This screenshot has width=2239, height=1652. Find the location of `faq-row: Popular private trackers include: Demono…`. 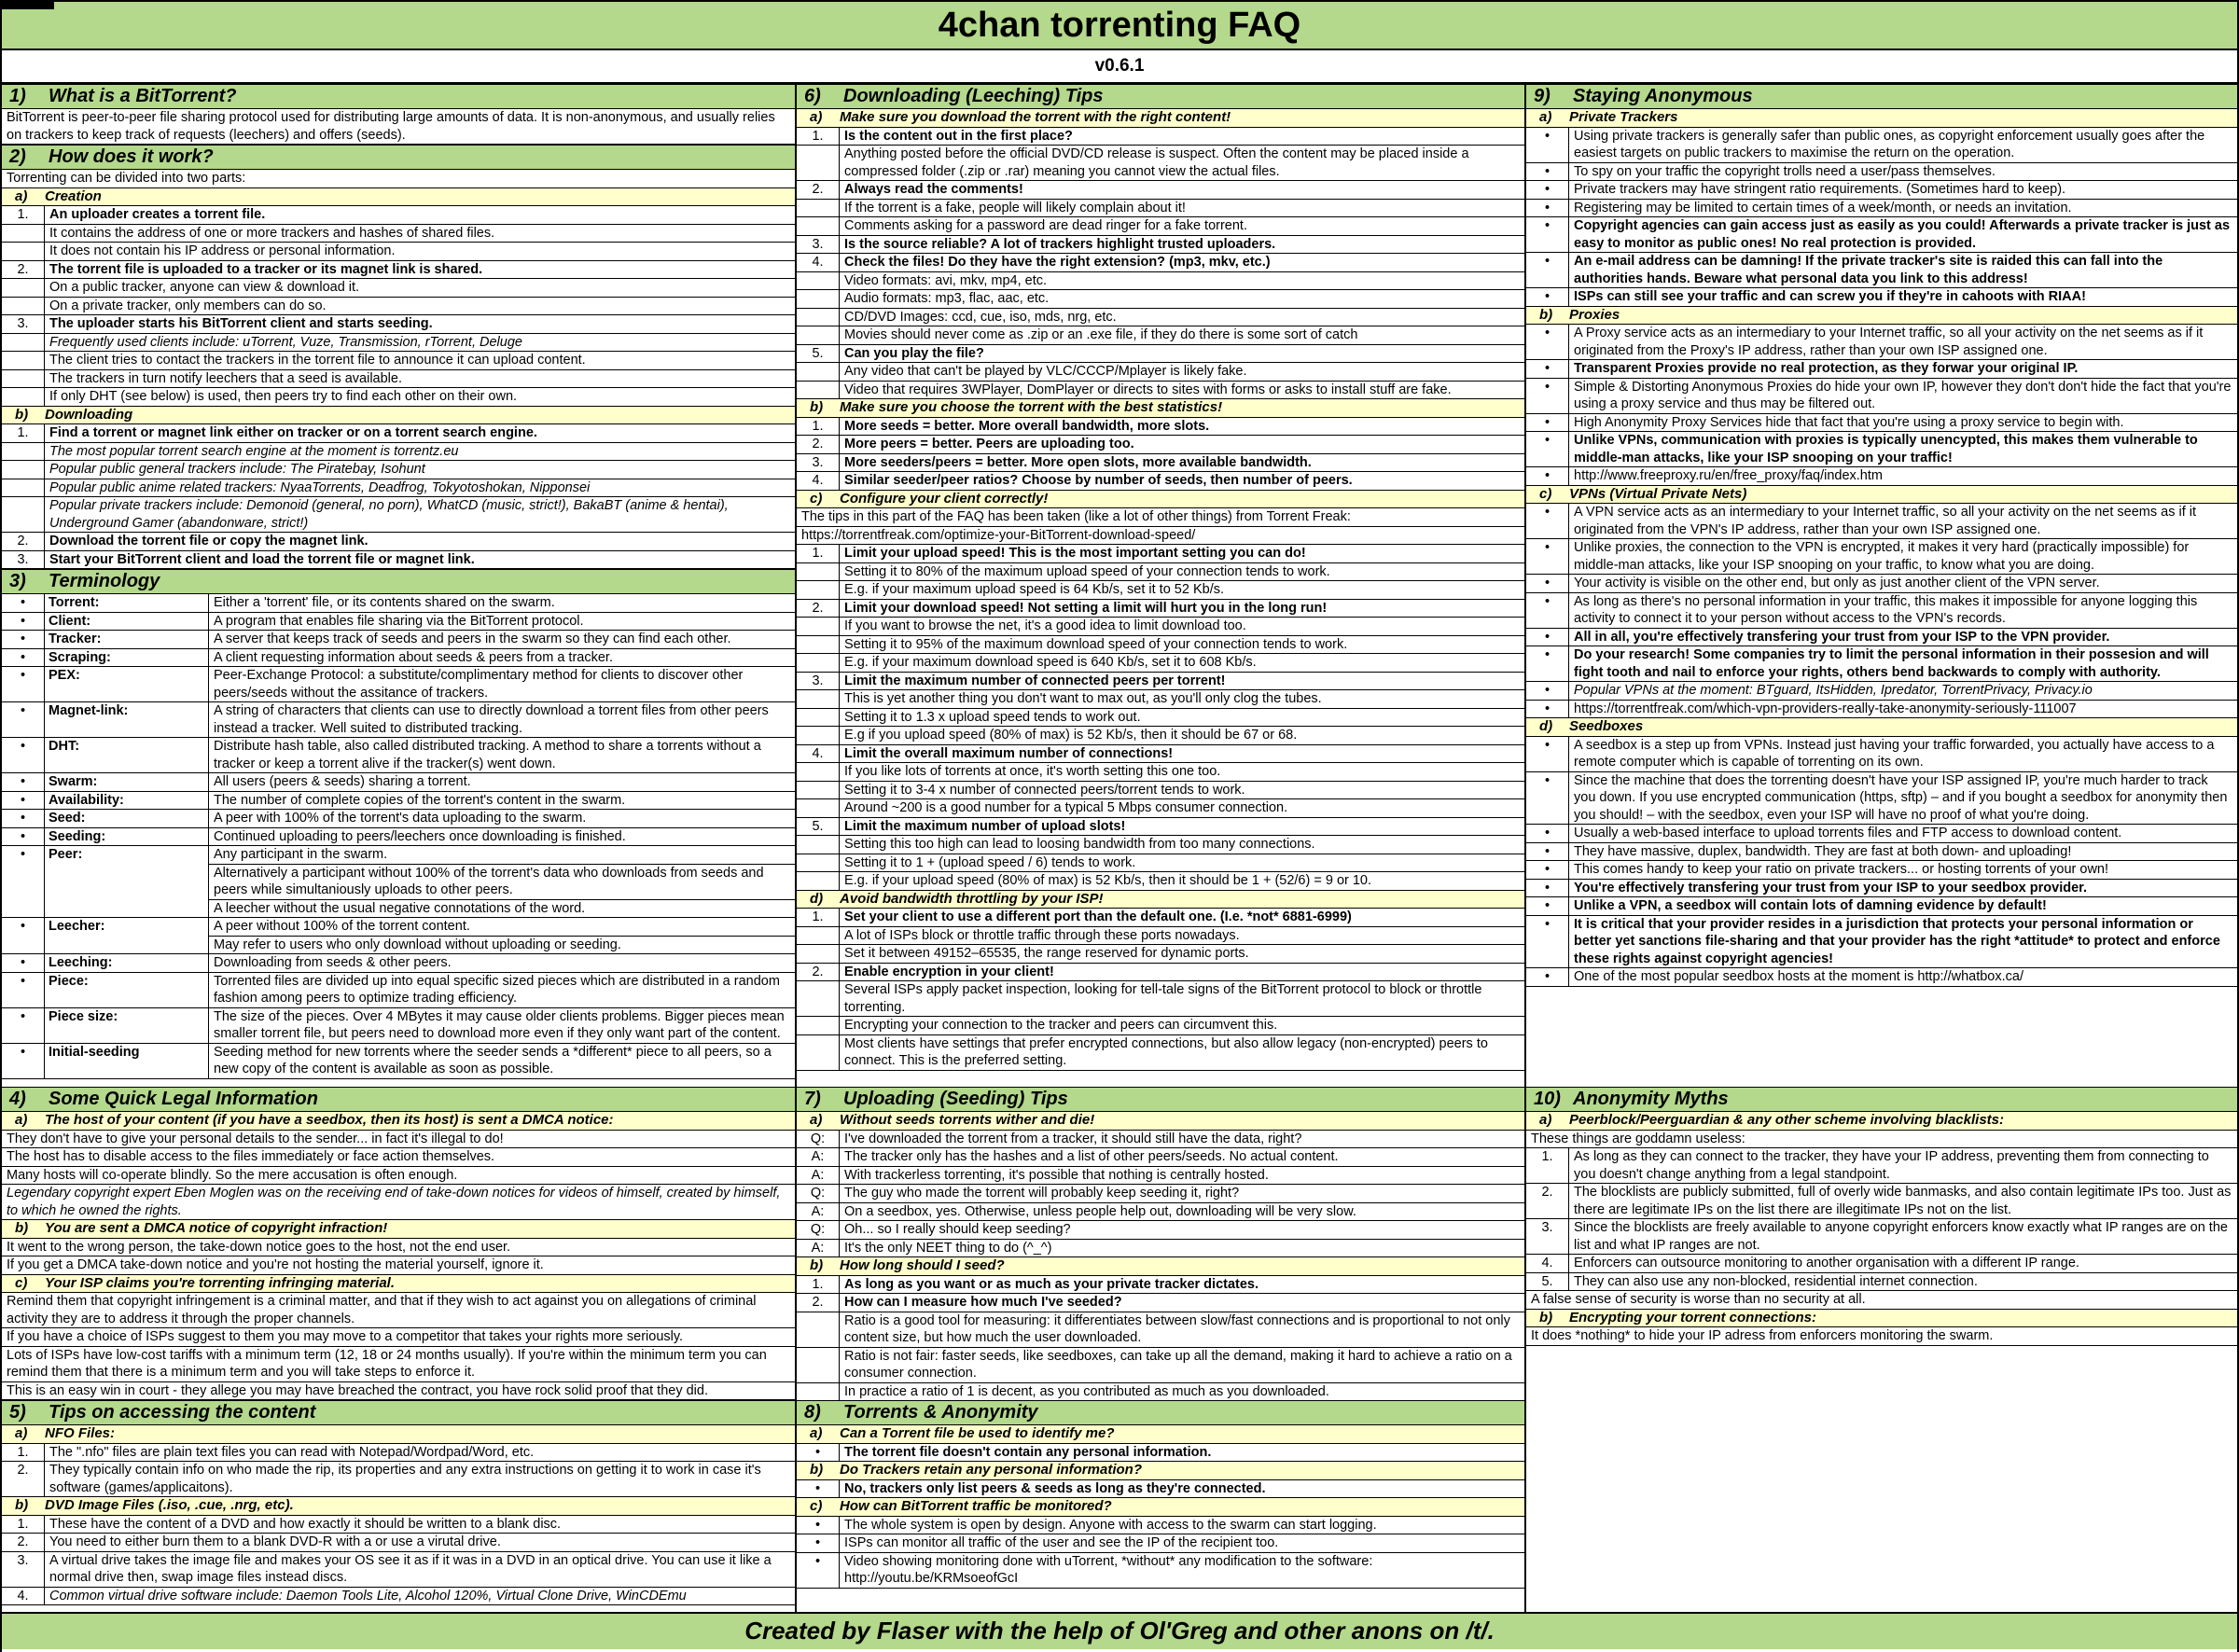

faq-row: Popular private trackers include: Demono… is located at coordinates (398, 515).